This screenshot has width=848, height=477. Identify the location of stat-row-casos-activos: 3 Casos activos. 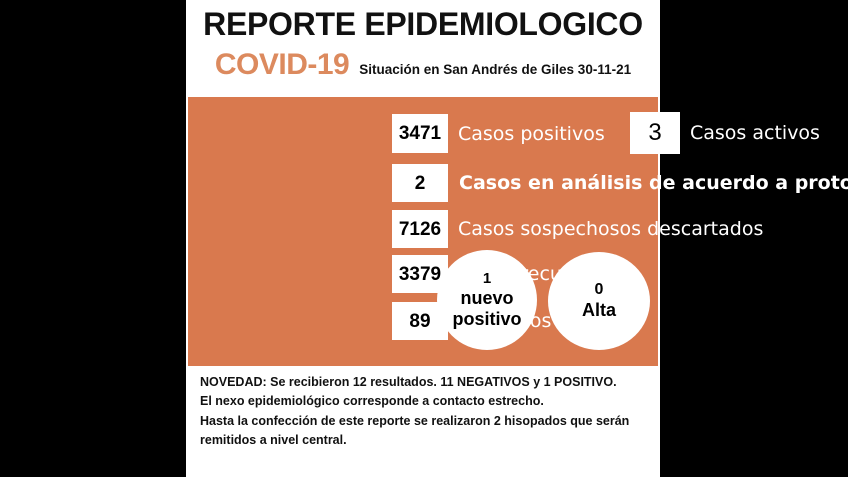
(725, 133).